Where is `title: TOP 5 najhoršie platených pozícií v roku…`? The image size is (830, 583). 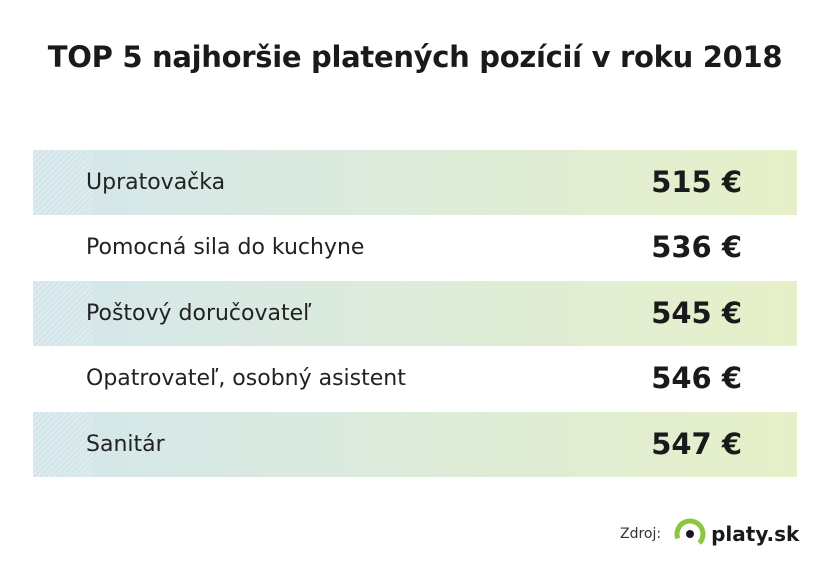
title: TOP 5 najhoršie platených pozícií v roku… is located at coordinates (415, 57).